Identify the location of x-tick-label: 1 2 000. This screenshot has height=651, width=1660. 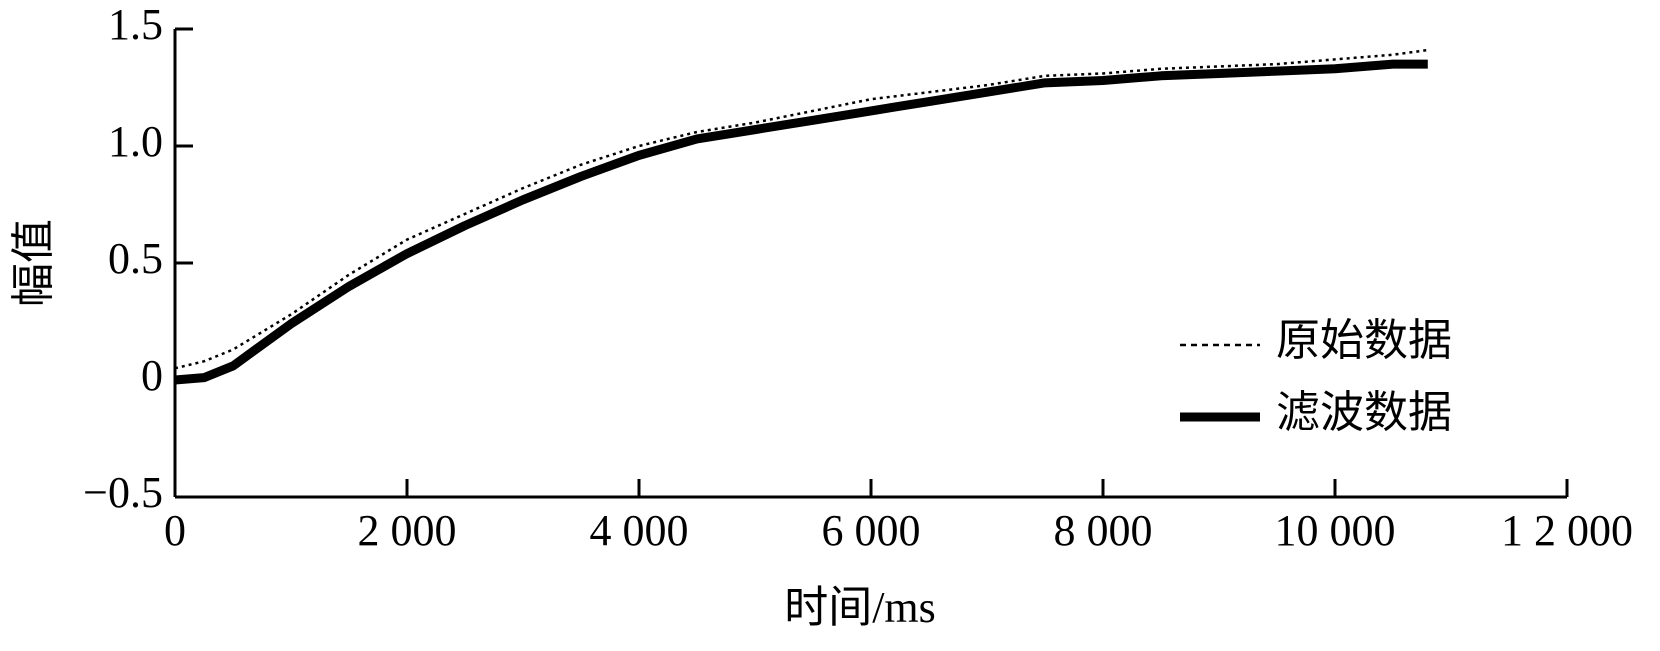
(1567, 530).